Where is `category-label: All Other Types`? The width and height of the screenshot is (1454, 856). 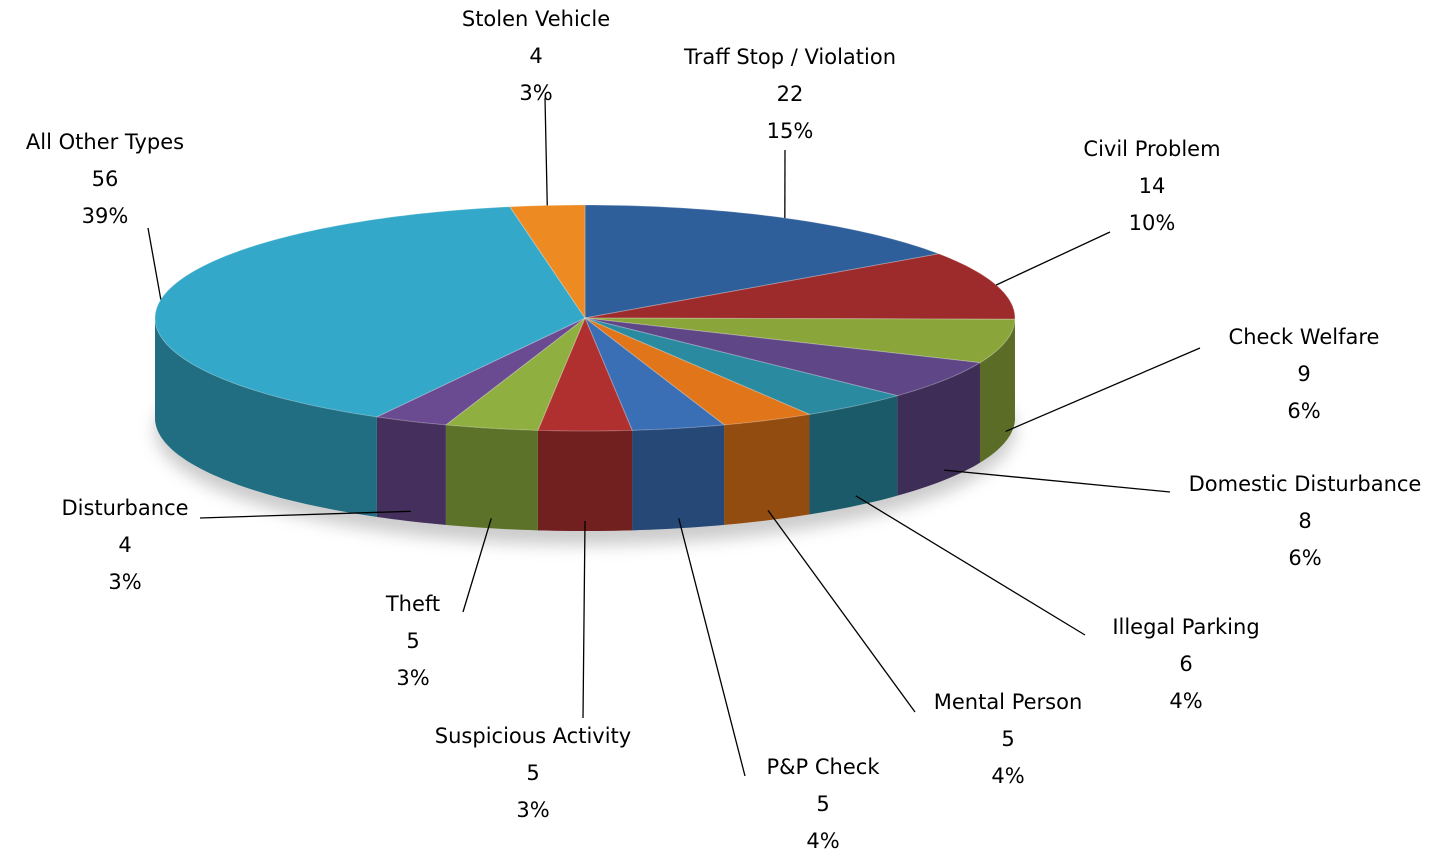 category-label: All Other Types is located at coordinates (105, 142).